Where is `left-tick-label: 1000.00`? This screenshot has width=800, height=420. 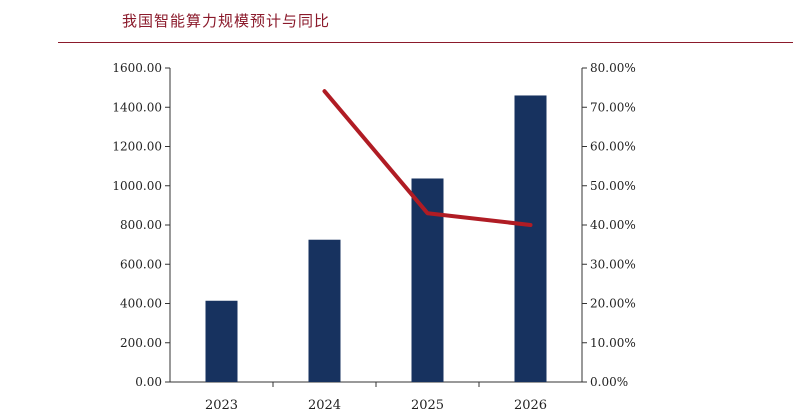
left-tick-label: 1000.00 is located at coordinates (137, 186).